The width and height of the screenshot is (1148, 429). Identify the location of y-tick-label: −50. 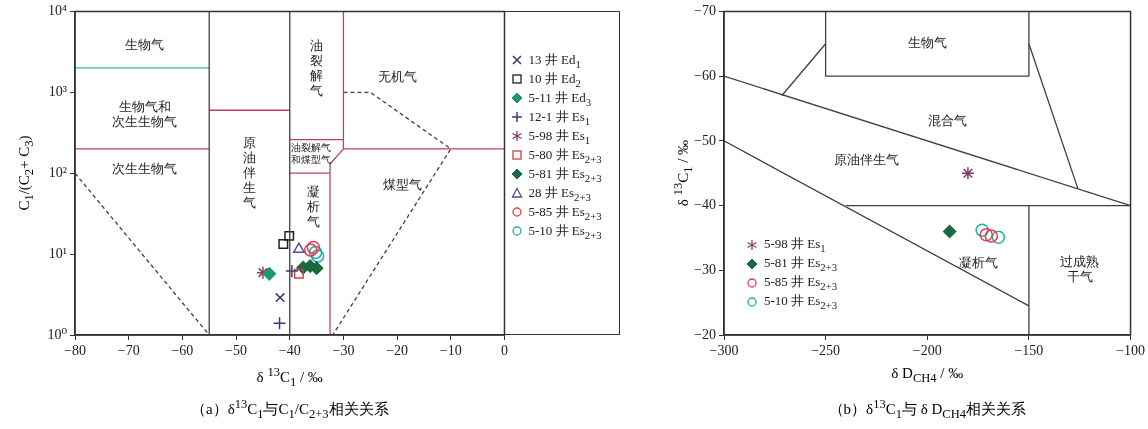
(705, 140).